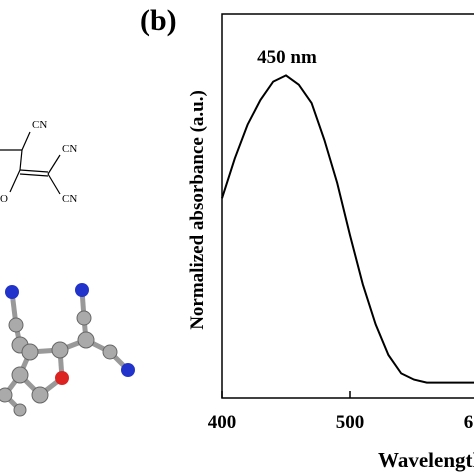  Describe the element at coordinates (4, 199) in the screenshot. I see `molecule-label: O` at that location.